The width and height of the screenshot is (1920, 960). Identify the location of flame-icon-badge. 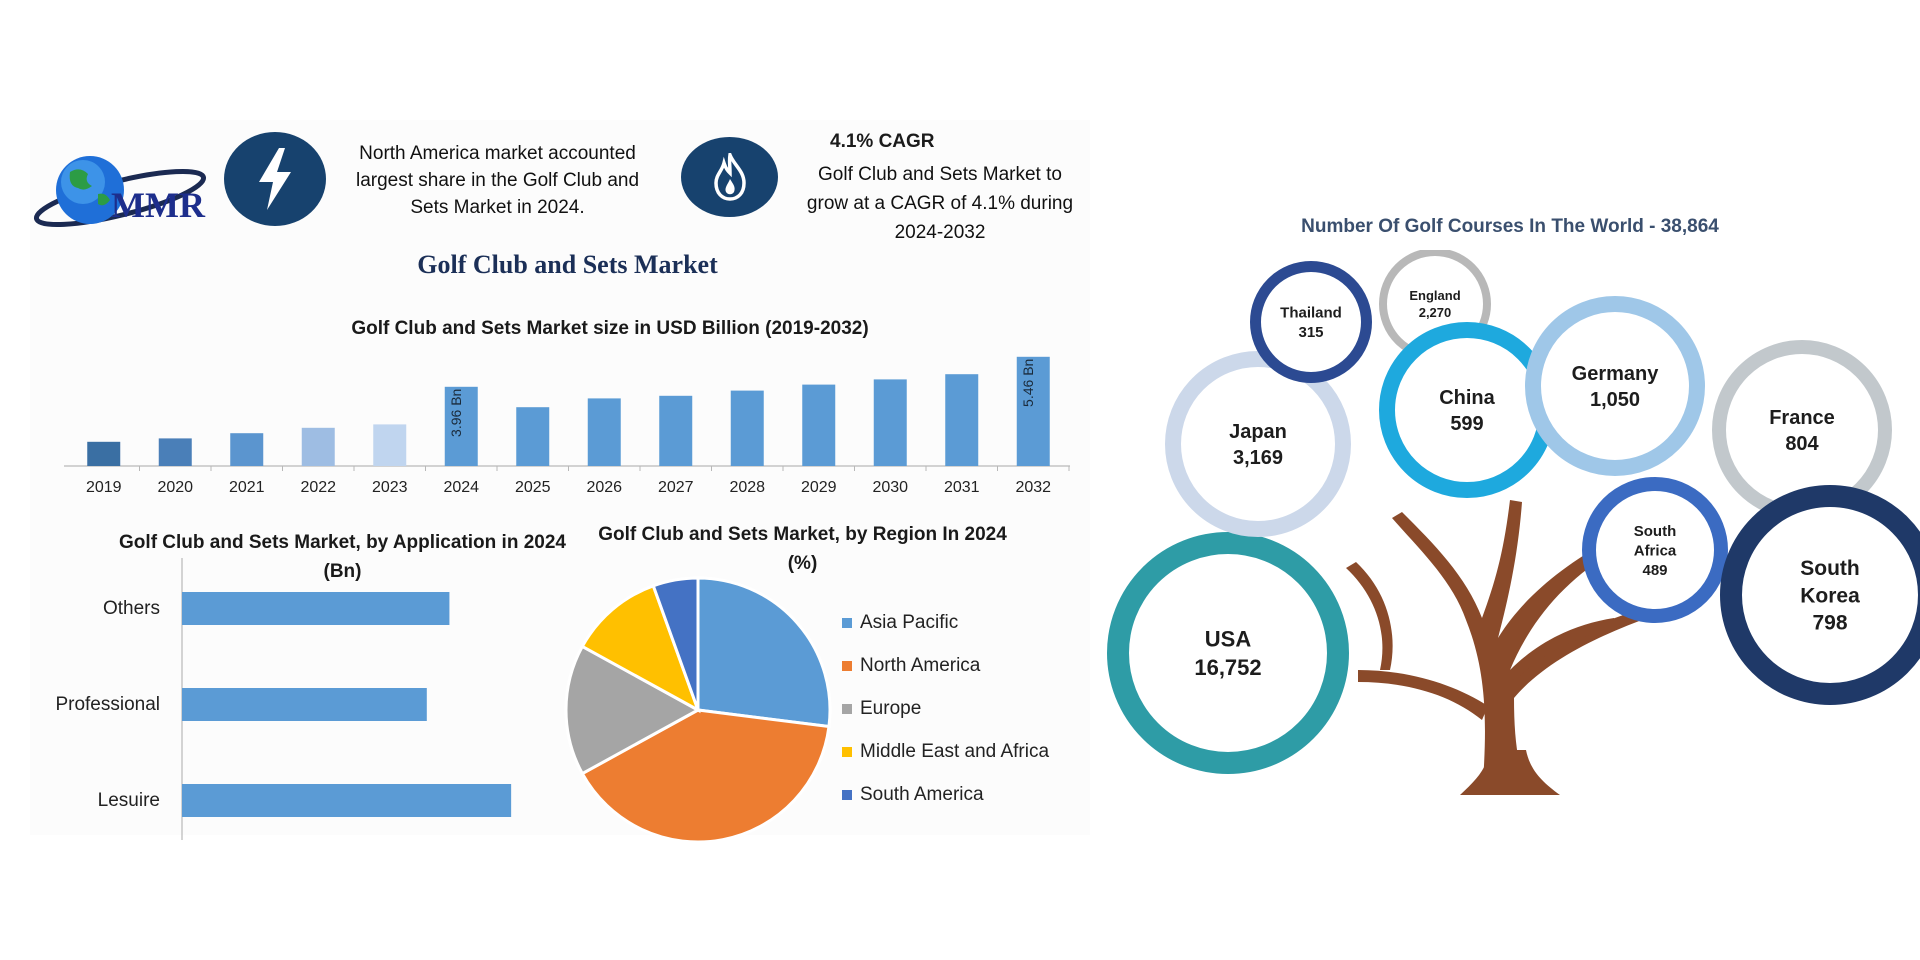
(729, 177).